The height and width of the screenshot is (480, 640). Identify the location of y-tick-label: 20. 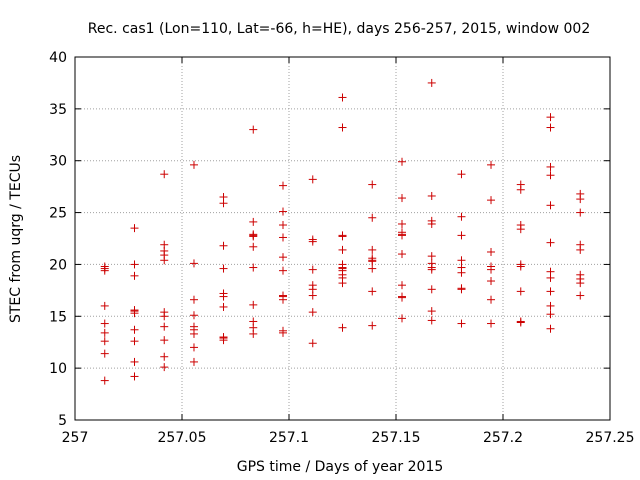
(58, 265).